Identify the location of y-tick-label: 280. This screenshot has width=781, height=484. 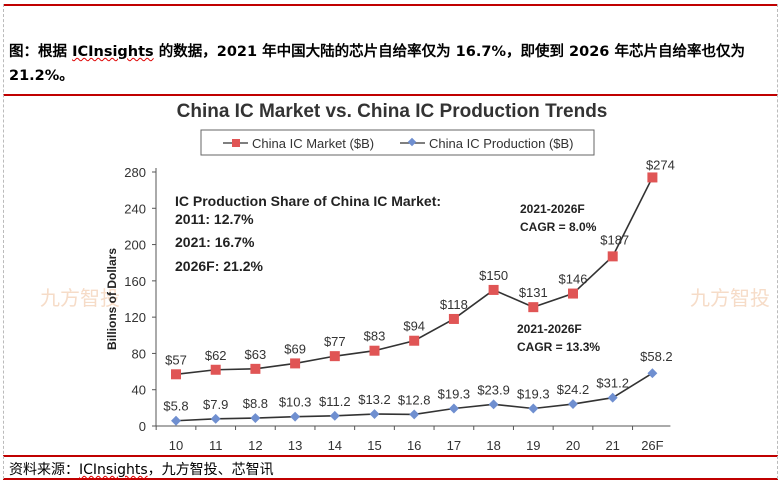
(135, 172).